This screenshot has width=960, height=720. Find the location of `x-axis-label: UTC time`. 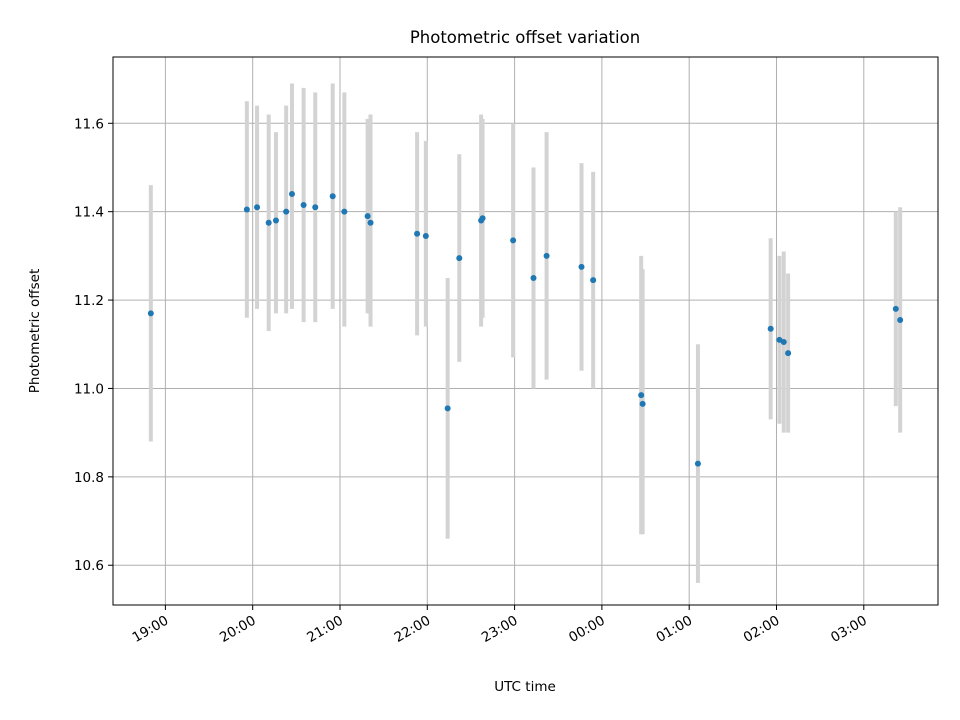

x-axis-label: UTC time is located at coordinates (525, 687).